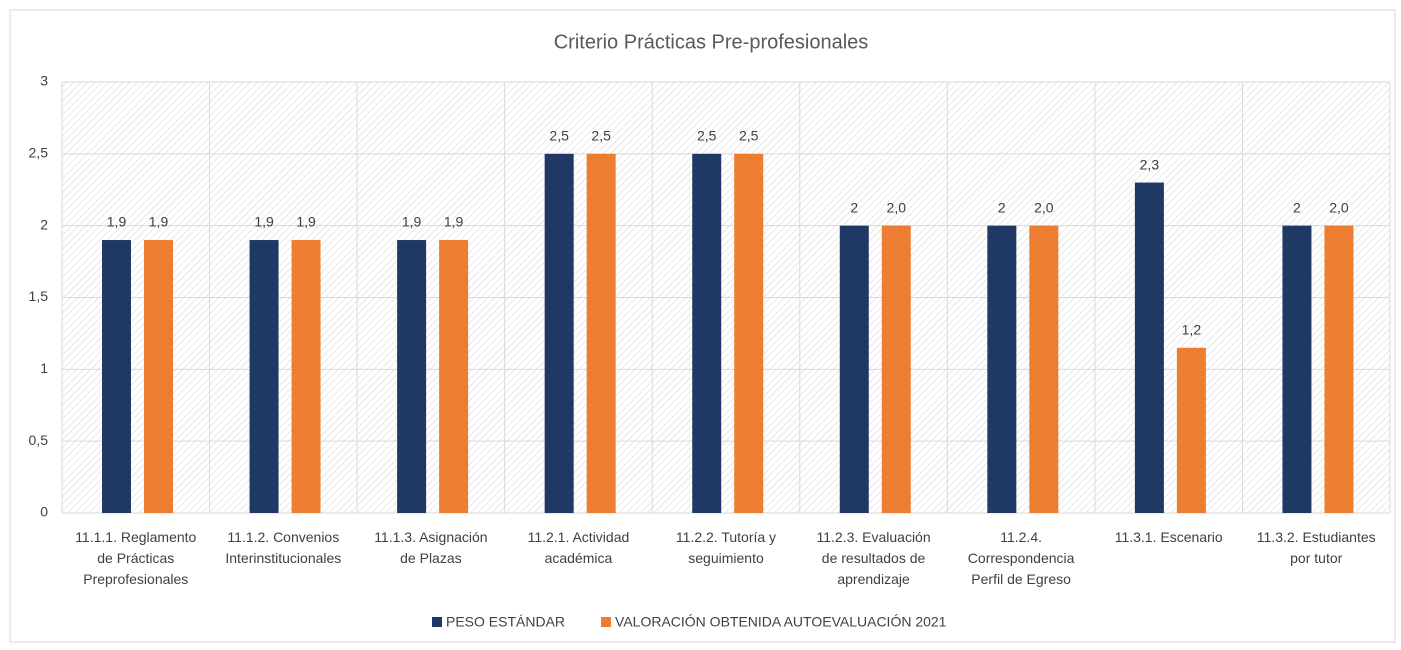 The height and width of the screenshot is (650, 1401). Describe the element at coordinates (1192, 329) in the screenshot. I see `data-label: 1,2` at that location.